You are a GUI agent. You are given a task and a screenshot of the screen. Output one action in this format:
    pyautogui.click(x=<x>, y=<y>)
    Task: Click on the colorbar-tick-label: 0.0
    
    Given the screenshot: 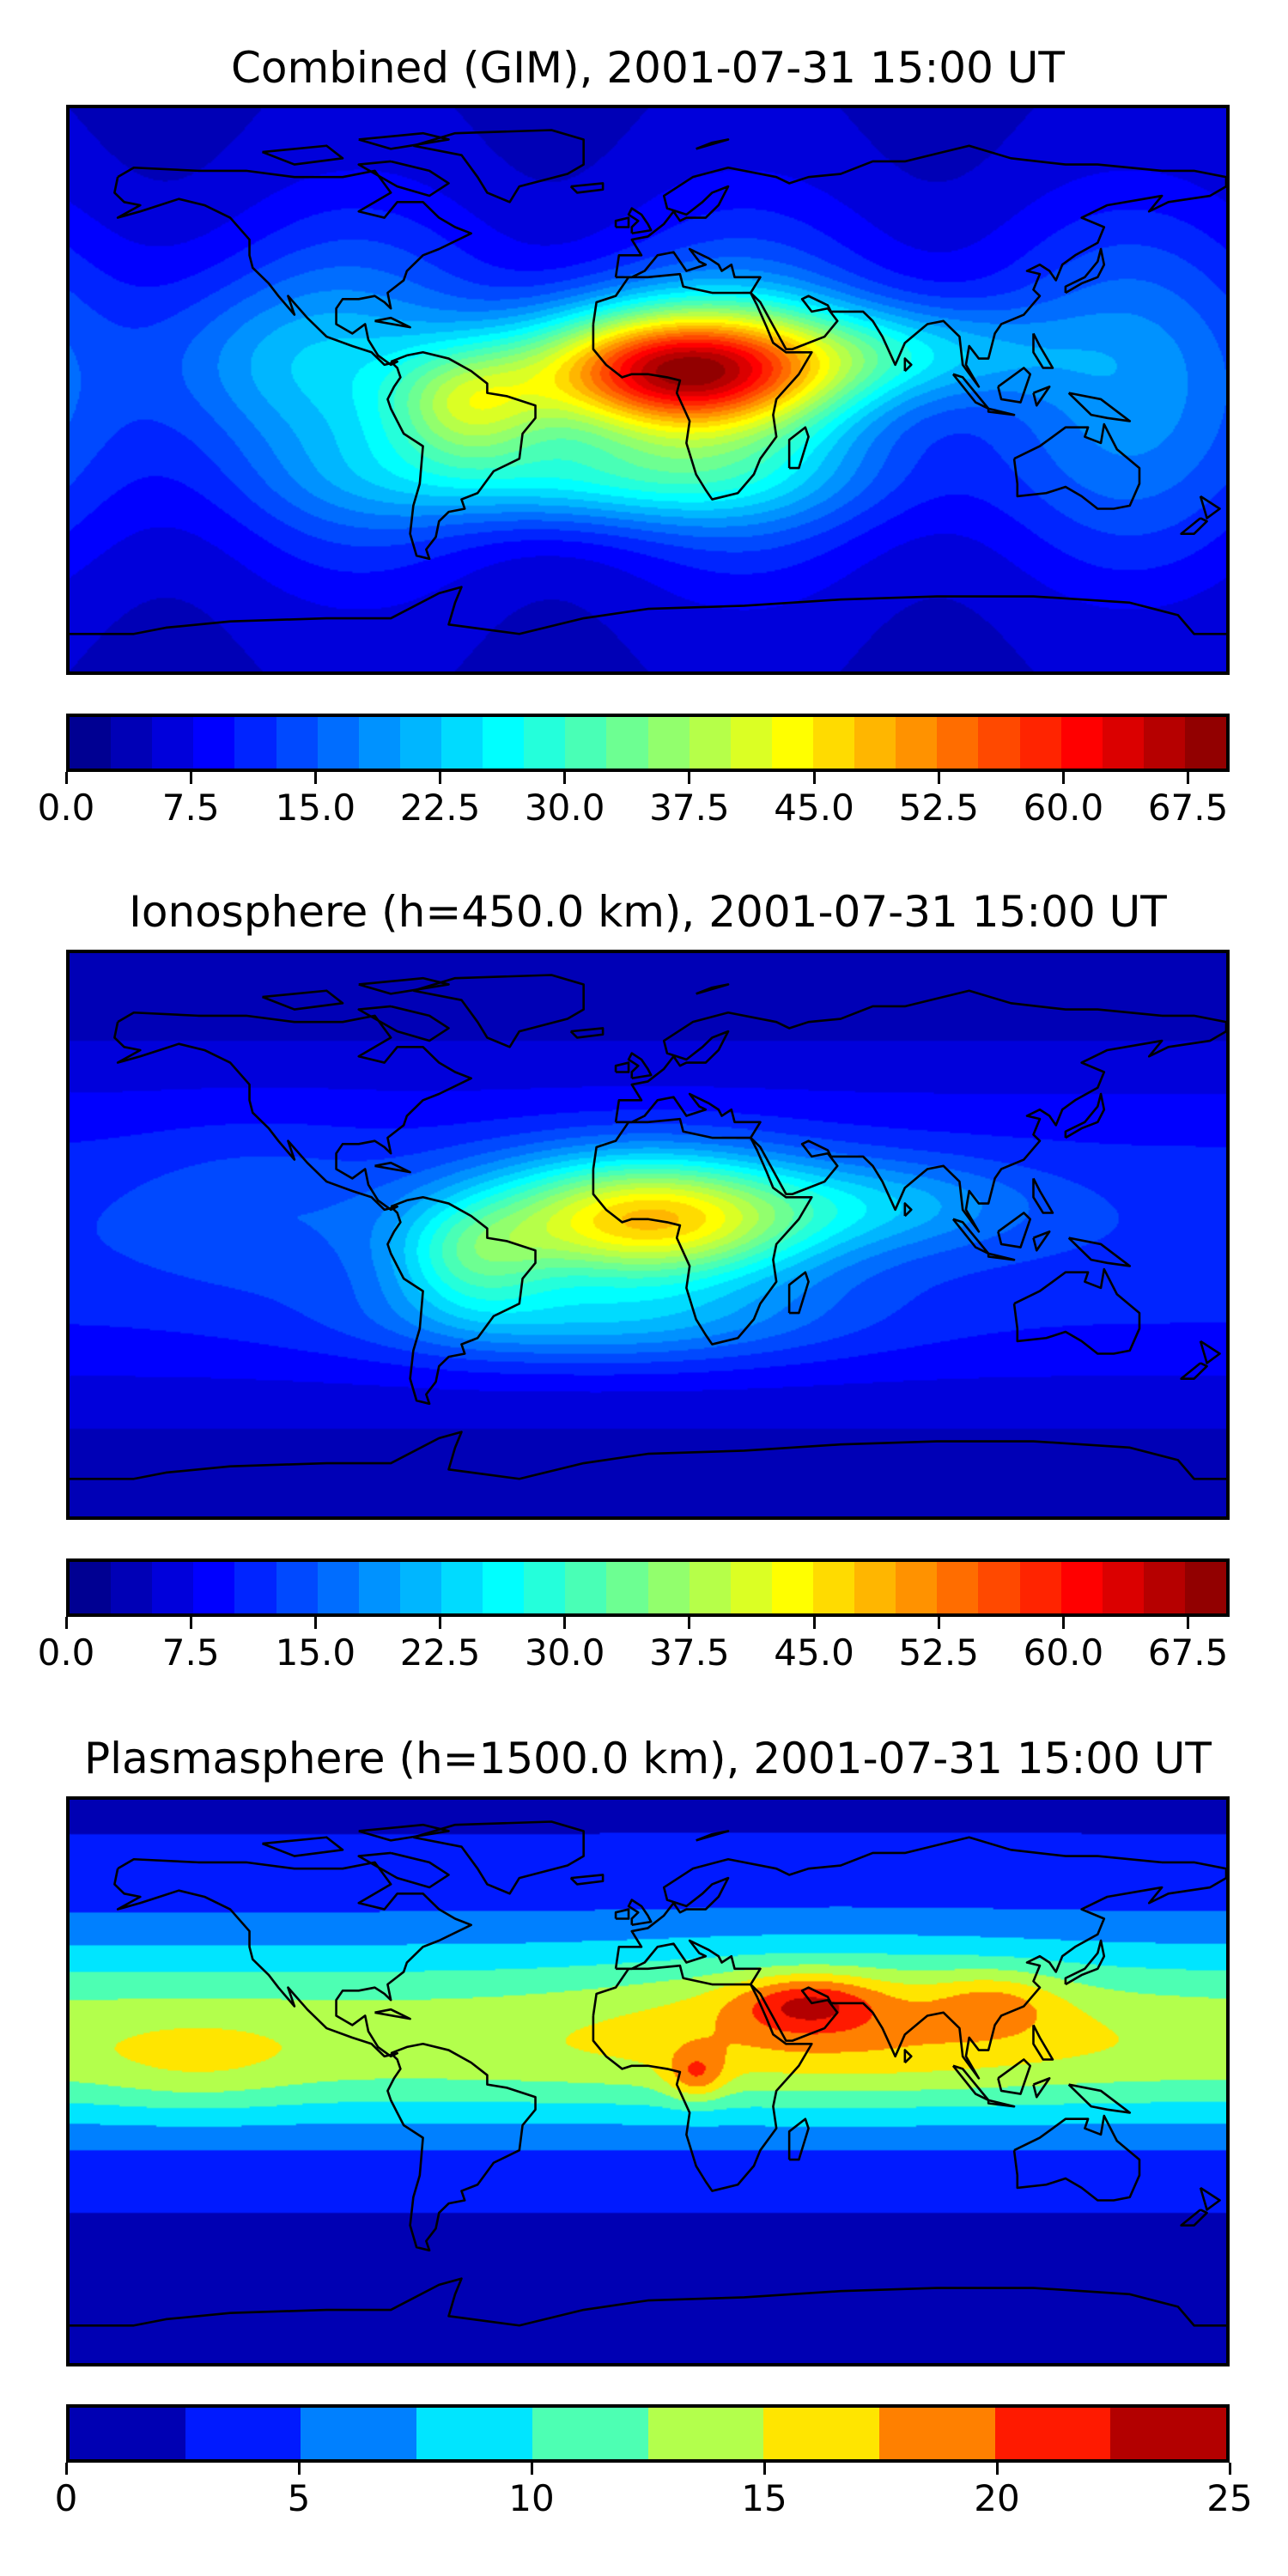 What is the action you would take?
    pyautogui.click(x=66, y=1653)
    